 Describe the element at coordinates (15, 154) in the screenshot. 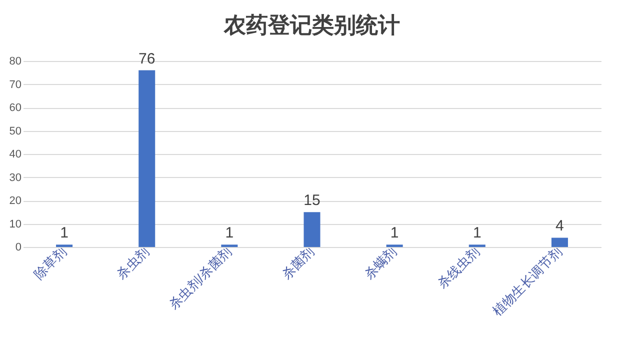

I see `y-tick-label: 40` at that location.